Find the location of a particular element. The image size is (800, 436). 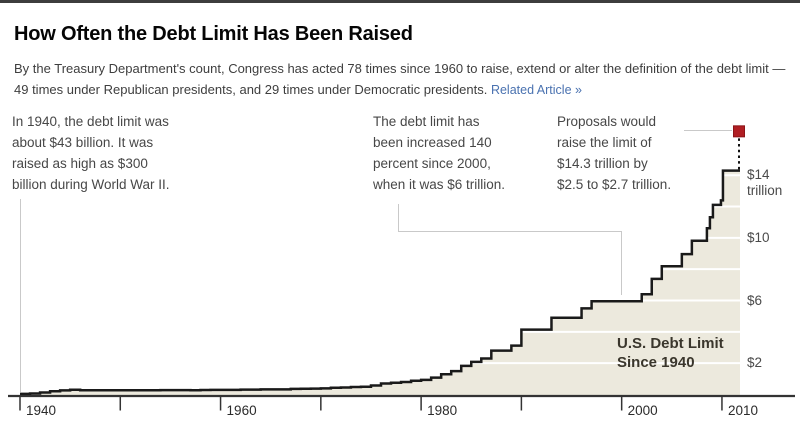

x-axis-tick-label-2000: 2000 is located at coordinates (642, 410).